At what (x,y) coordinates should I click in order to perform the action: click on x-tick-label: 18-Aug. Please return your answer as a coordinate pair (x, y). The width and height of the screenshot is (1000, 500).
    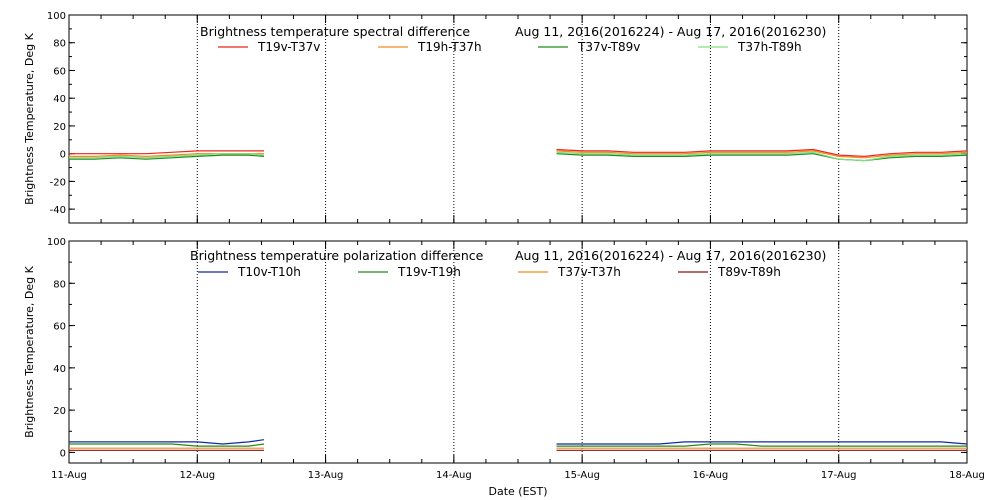
    Looking at the image, I should click on (967, 475).